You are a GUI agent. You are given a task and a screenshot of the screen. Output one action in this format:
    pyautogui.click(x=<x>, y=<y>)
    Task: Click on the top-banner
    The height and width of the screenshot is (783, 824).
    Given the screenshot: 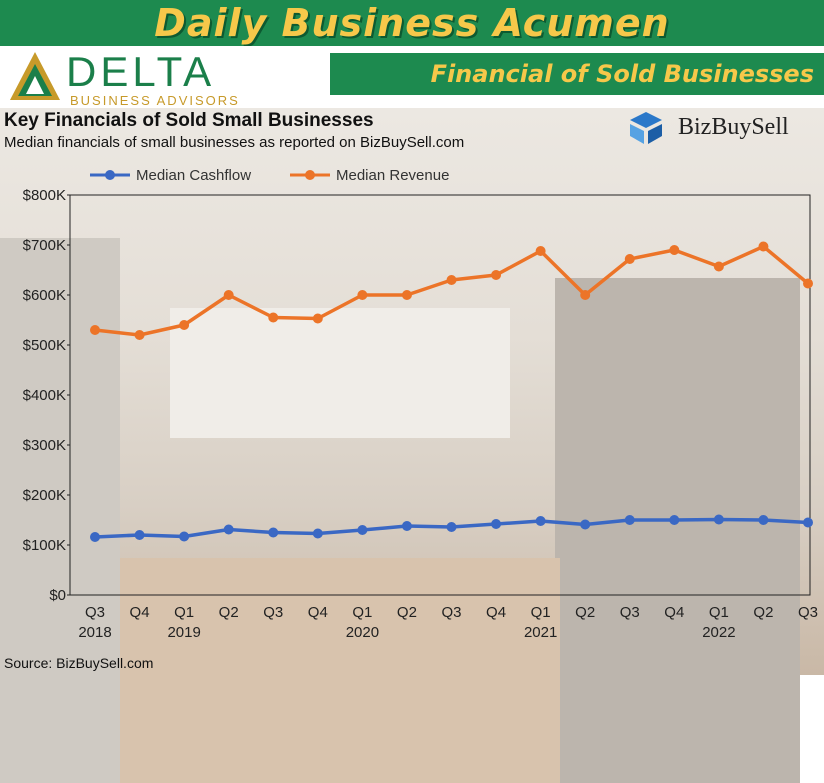 What is the action you would take?
    pyautogui.click(x=412, y=23)
    